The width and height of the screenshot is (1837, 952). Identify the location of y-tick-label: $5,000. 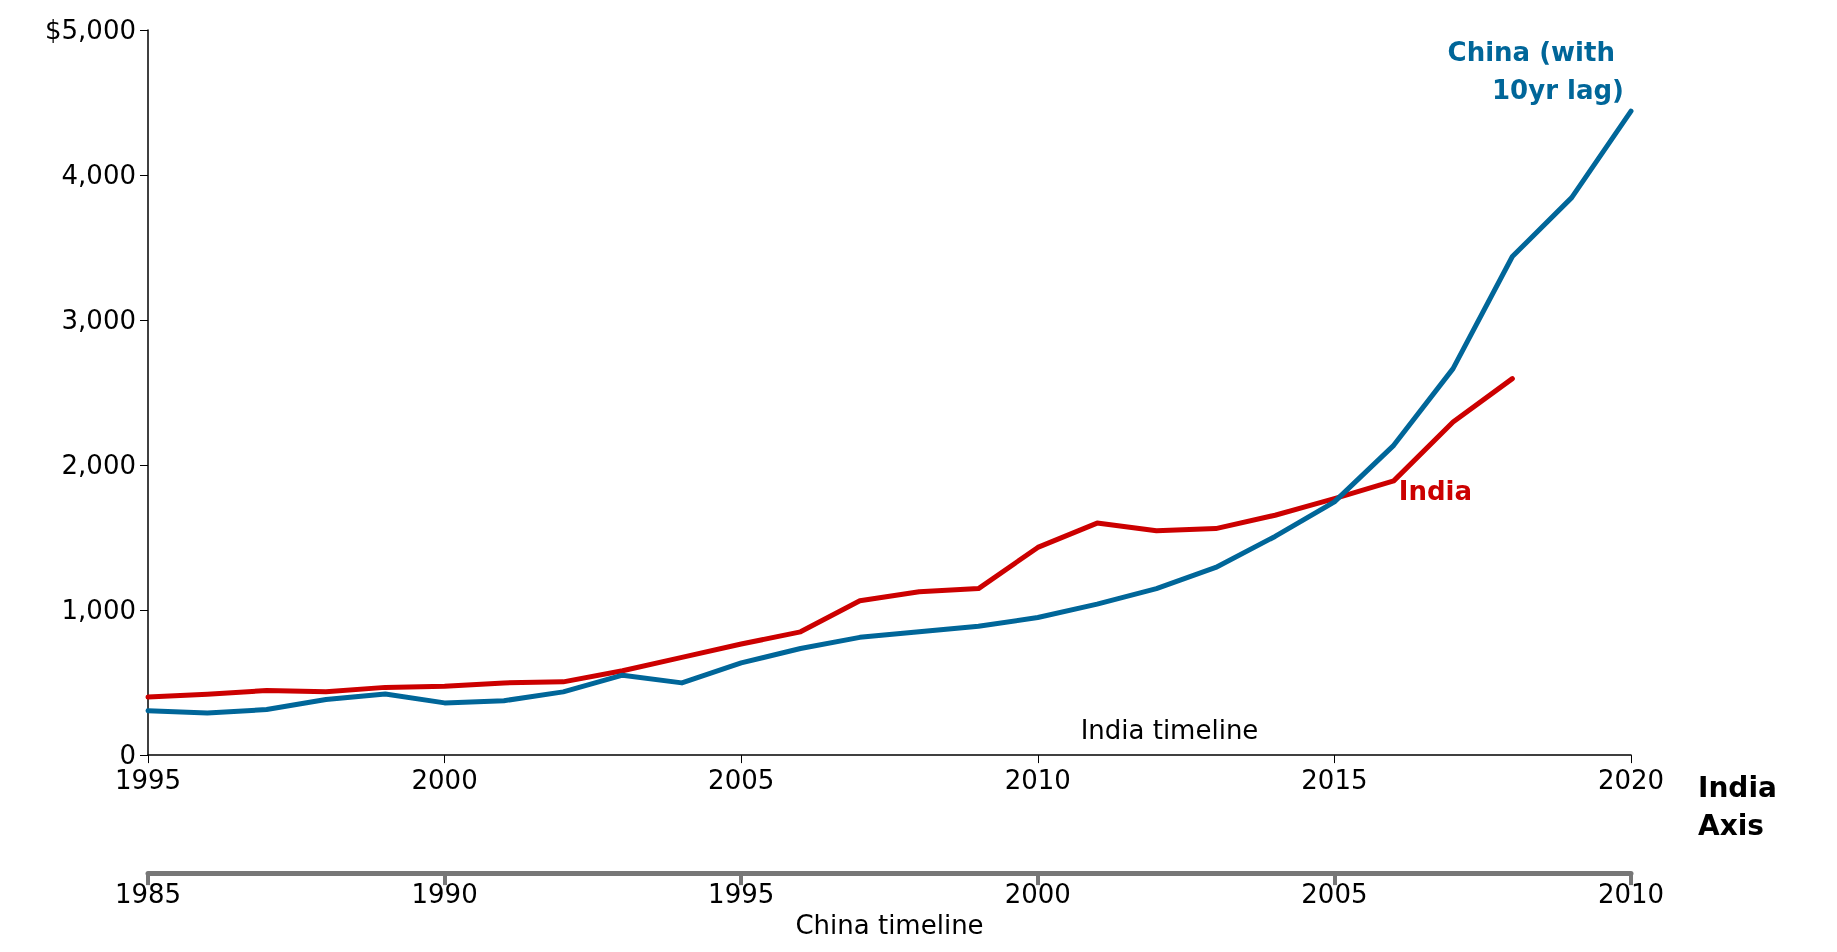
(90, 30).